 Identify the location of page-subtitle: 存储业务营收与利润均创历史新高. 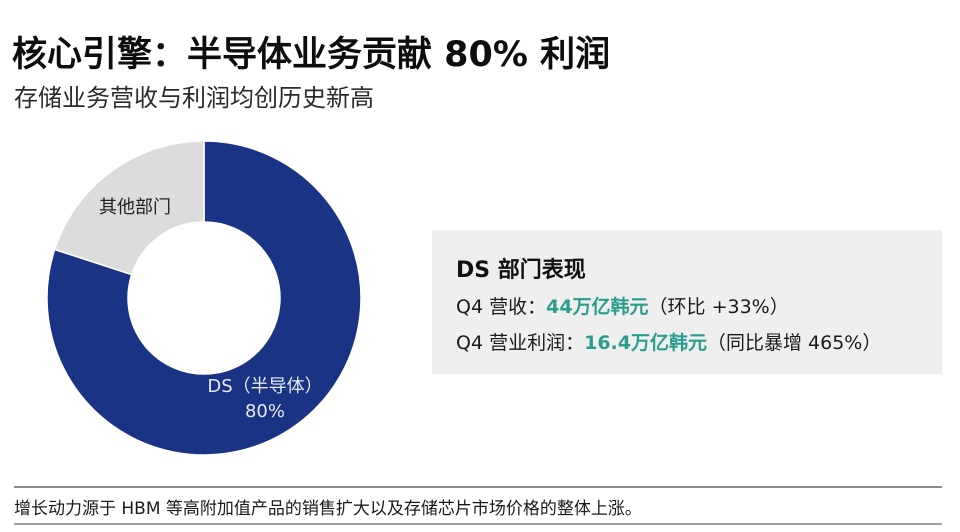
(194, 98).